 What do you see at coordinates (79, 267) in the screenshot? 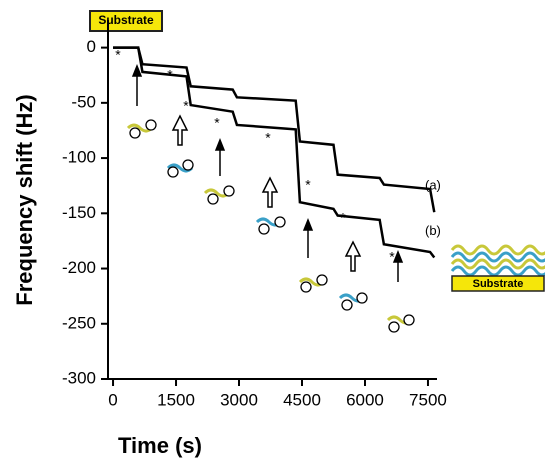
I see `y-tick-label: -200` at bounding box center [79, 267].